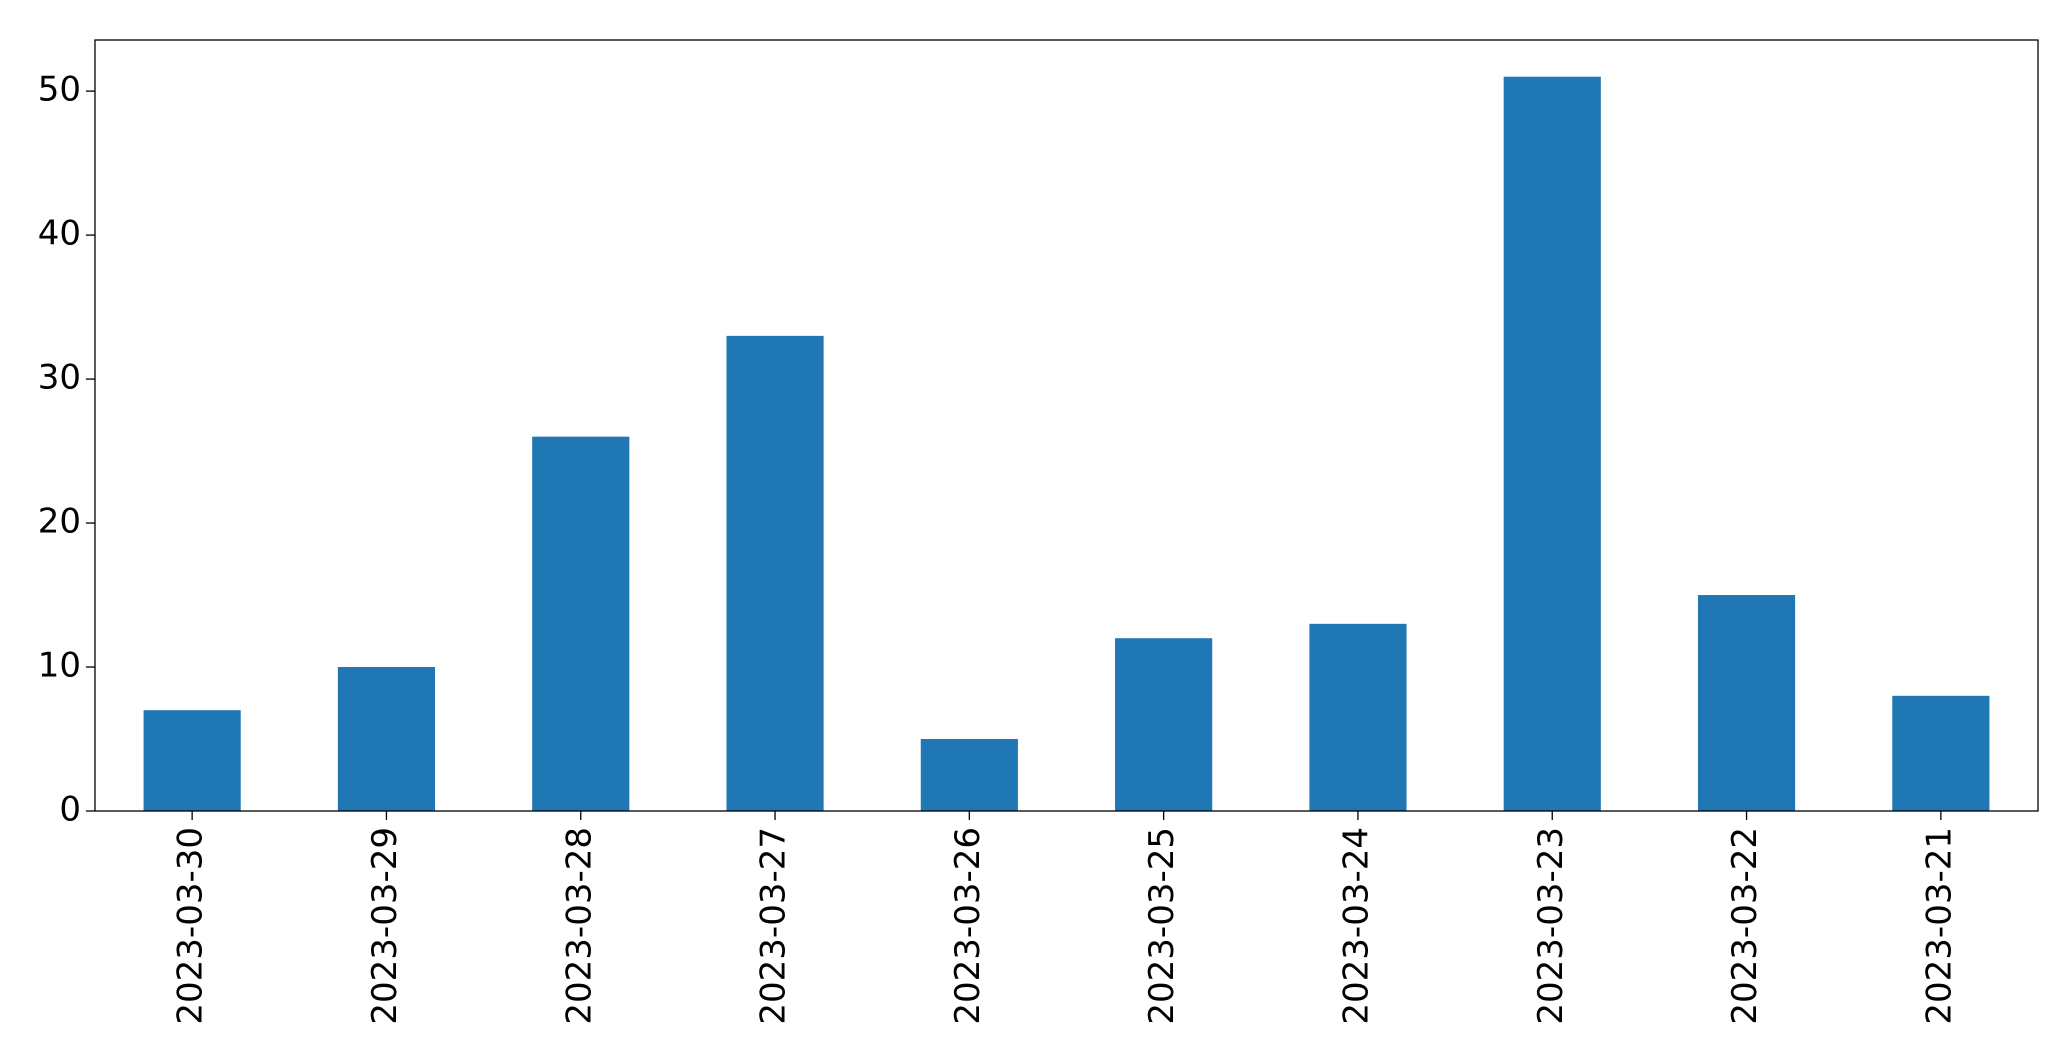 The width and height of the screenshot is (2071, 1061). I want to click on x-tick-label: 2023-03-23, so click(1551, 926).